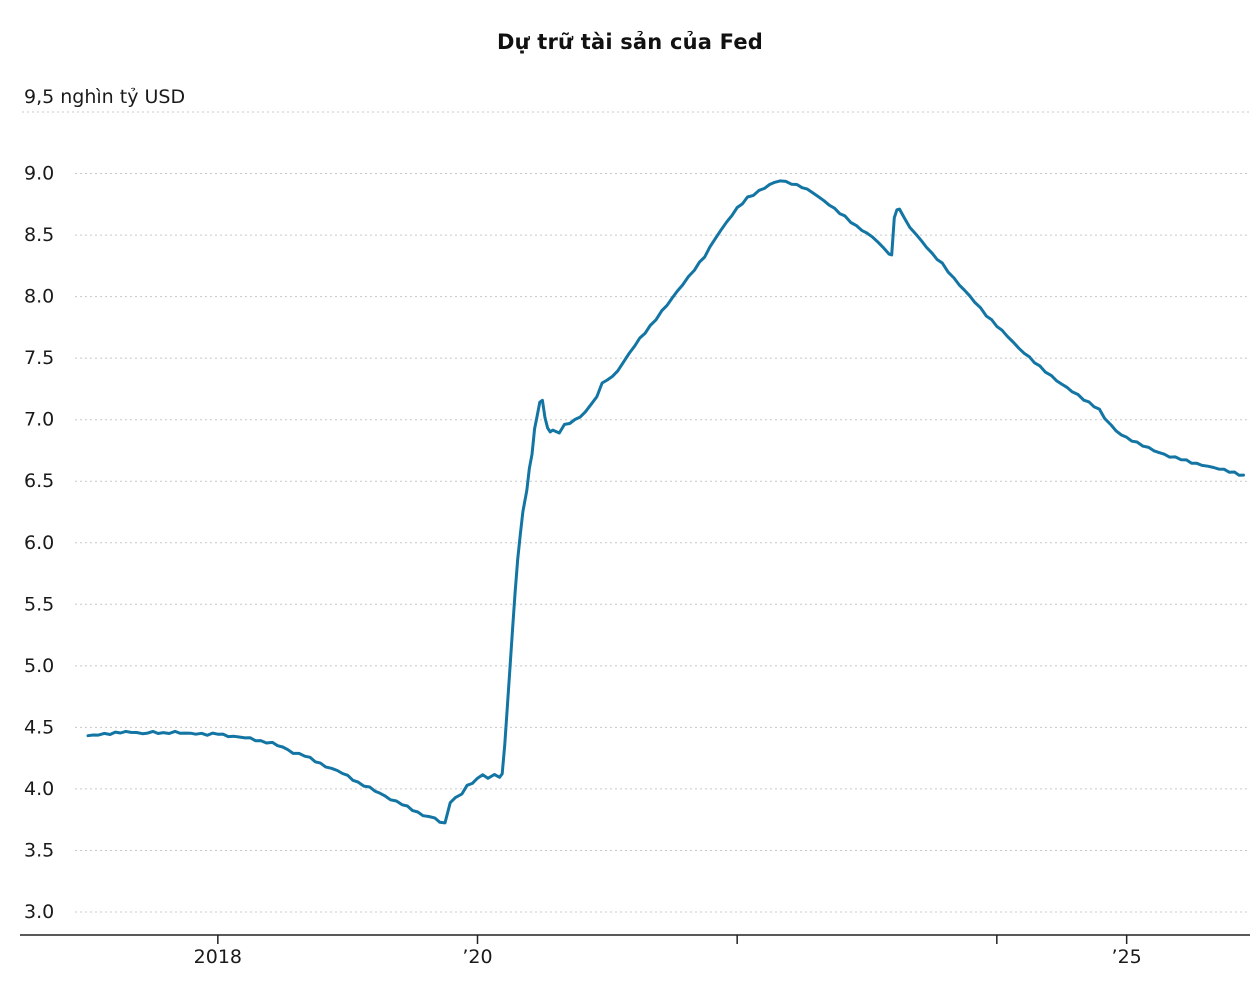  What do you see at coordinates (218, 957) in the screenshot?
I see `x-axis-tick-label: 2018` at bounding box center [218, 957].